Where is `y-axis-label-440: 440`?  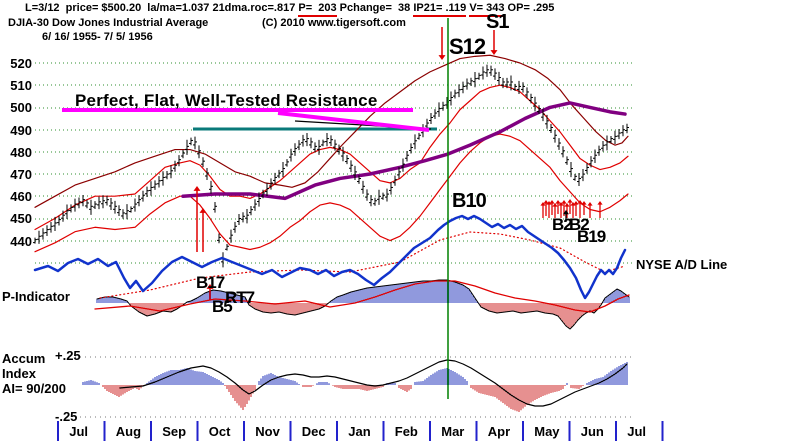 y-axis-label-440: 440 is located at coordinates (21, 241).